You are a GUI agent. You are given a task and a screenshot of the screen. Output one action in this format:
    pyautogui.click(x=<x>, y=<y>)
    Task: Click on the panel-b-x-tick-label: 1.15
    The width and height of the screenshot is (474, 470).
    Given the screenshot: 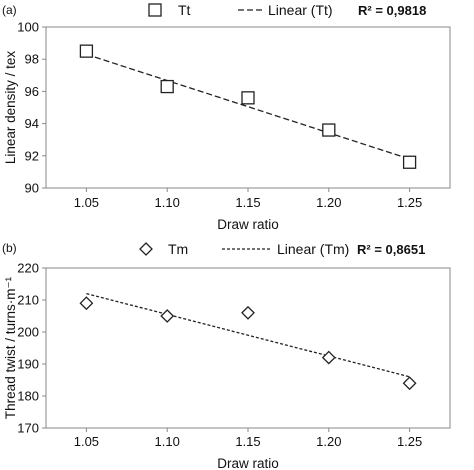 What is the action you would take?
    pyautogui.click(x=247, y=441)
    